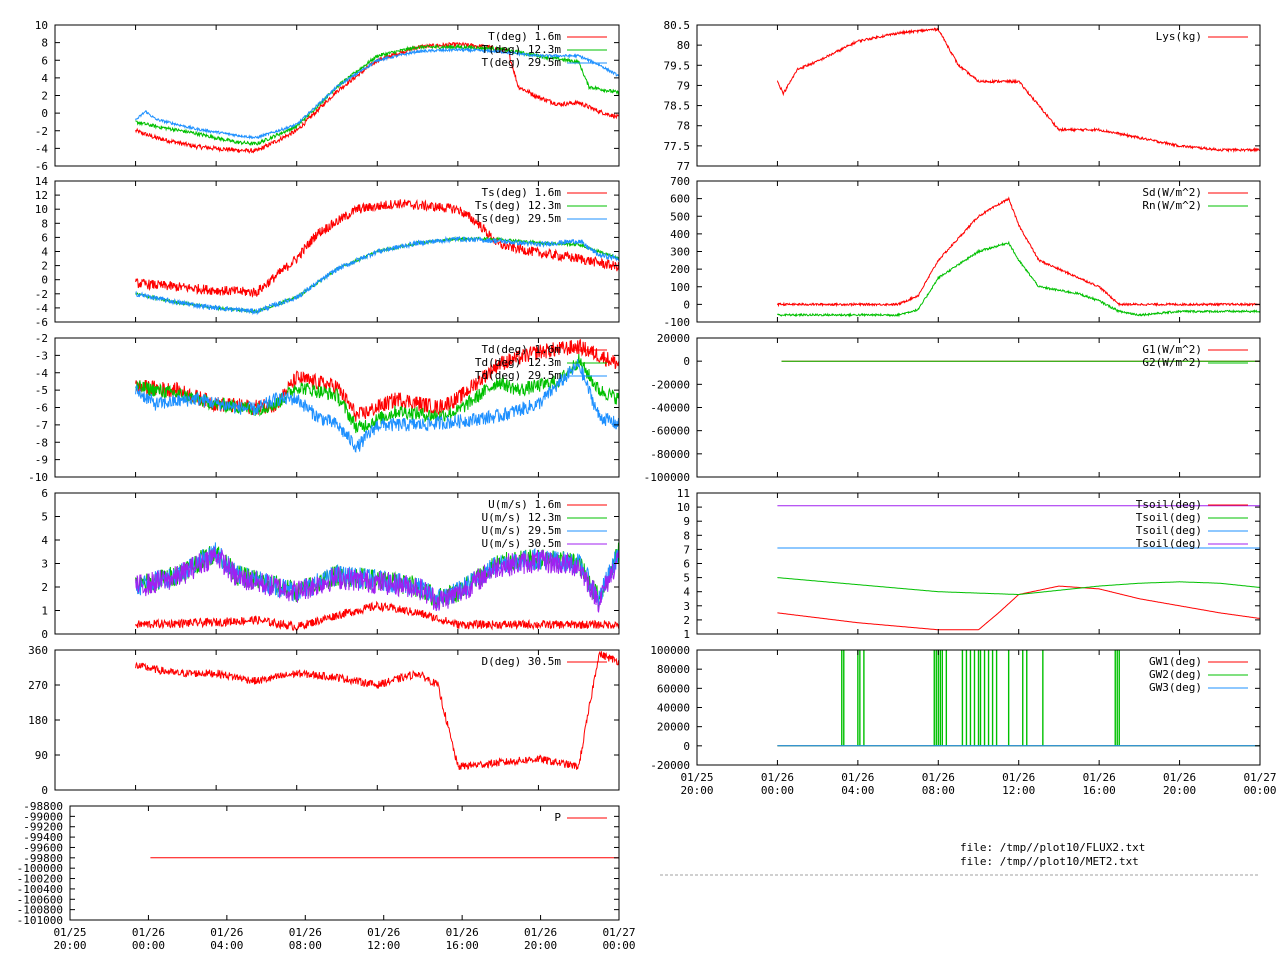  What do you see at coordinates (41, 460) in the screenshot?
I see `y-tick-label: -9` at bounding box center [41, 460].